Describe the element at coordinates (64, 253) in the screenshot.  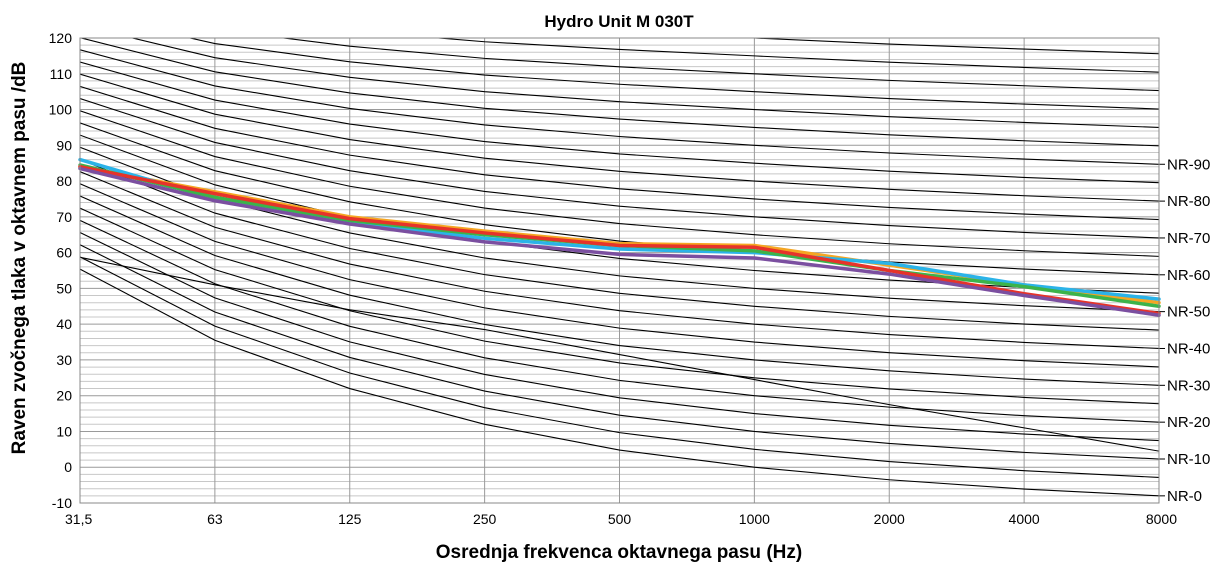
I see `y-tick-label: 60` at that location.